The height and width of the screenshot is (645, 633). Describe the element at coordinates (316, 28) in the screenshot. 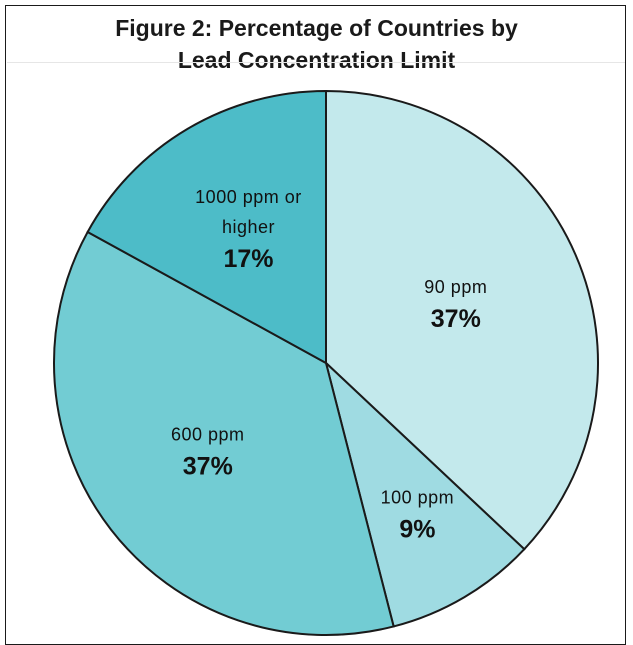

I see `chart-title-line-1: Figure 2: Percentage of Countries by` at that location.